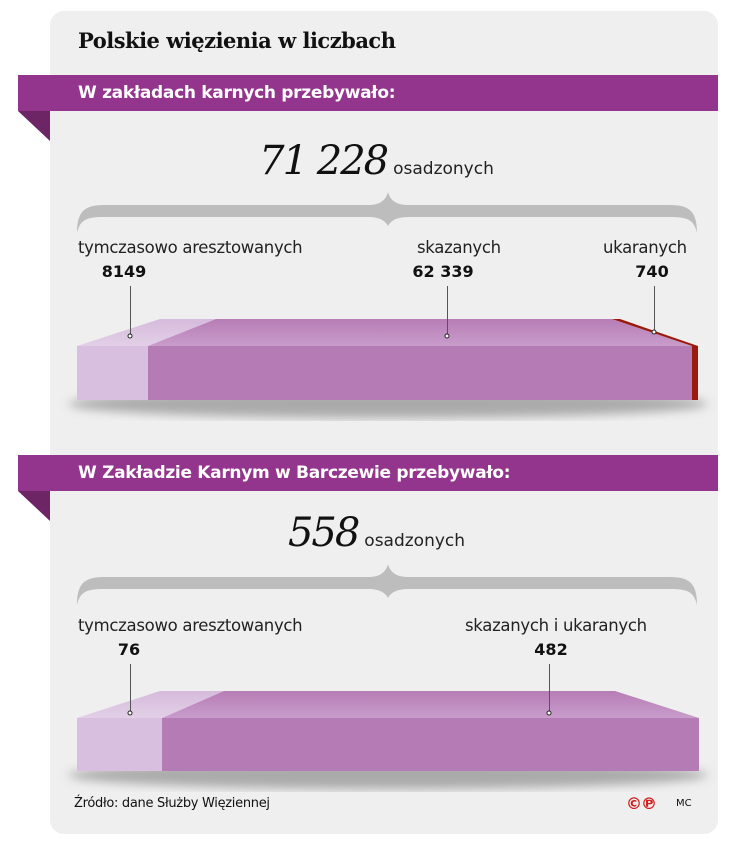  Describe the element at coordinates (430, 744) in the screenshot. I see `bar2-segment-skazanych-ukaranych` at that location.